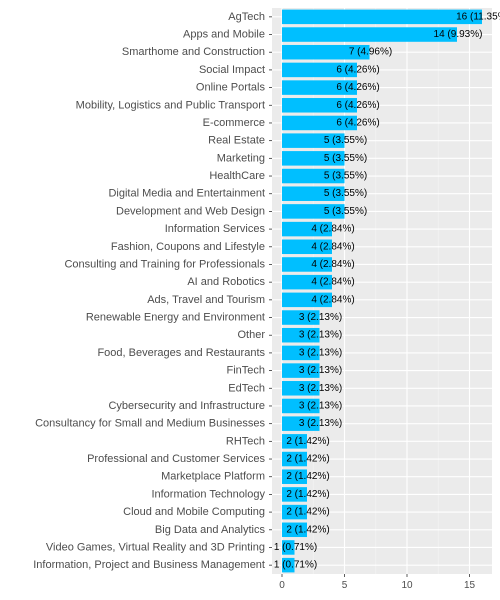 The width and height of the screenshot is (500, 600). Describe the element at coordinates (234, 123) in the screenshot. I see `category-label: E-commerce` at that location.